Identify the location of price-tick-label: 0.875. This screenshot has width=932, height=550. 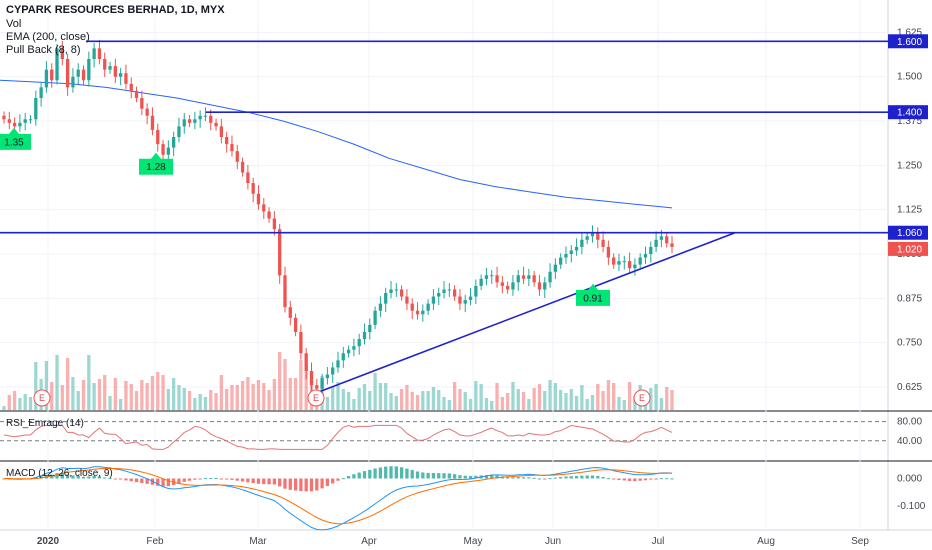
(909, 298).